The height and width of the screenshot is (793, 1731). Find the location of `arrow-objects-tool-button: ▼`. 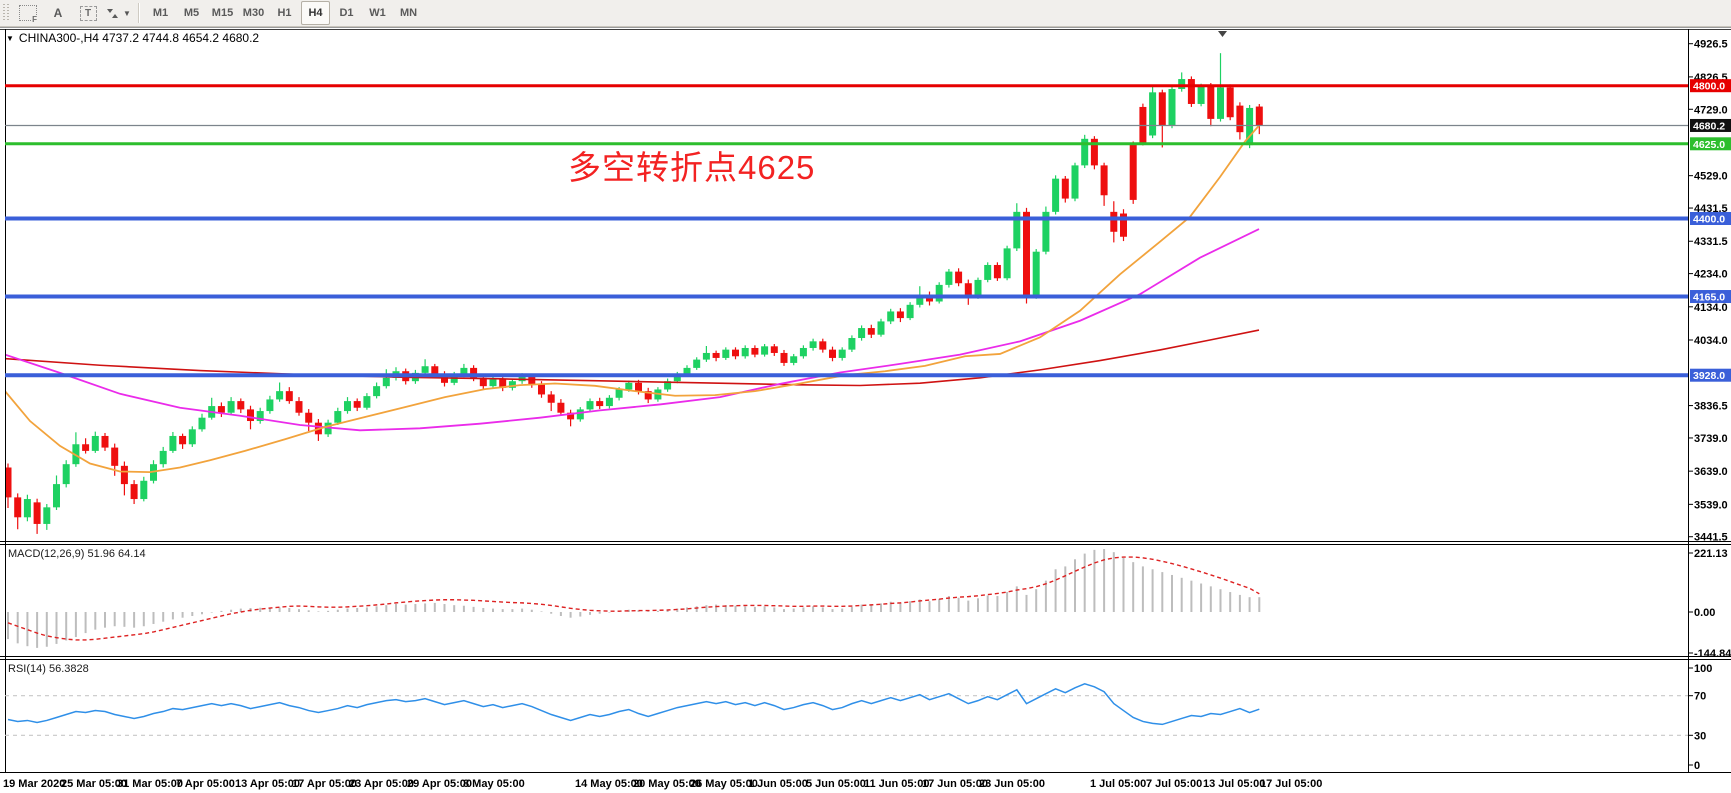

arrow-objects-tool-button: ▼ is located at coordinates (118, 13).